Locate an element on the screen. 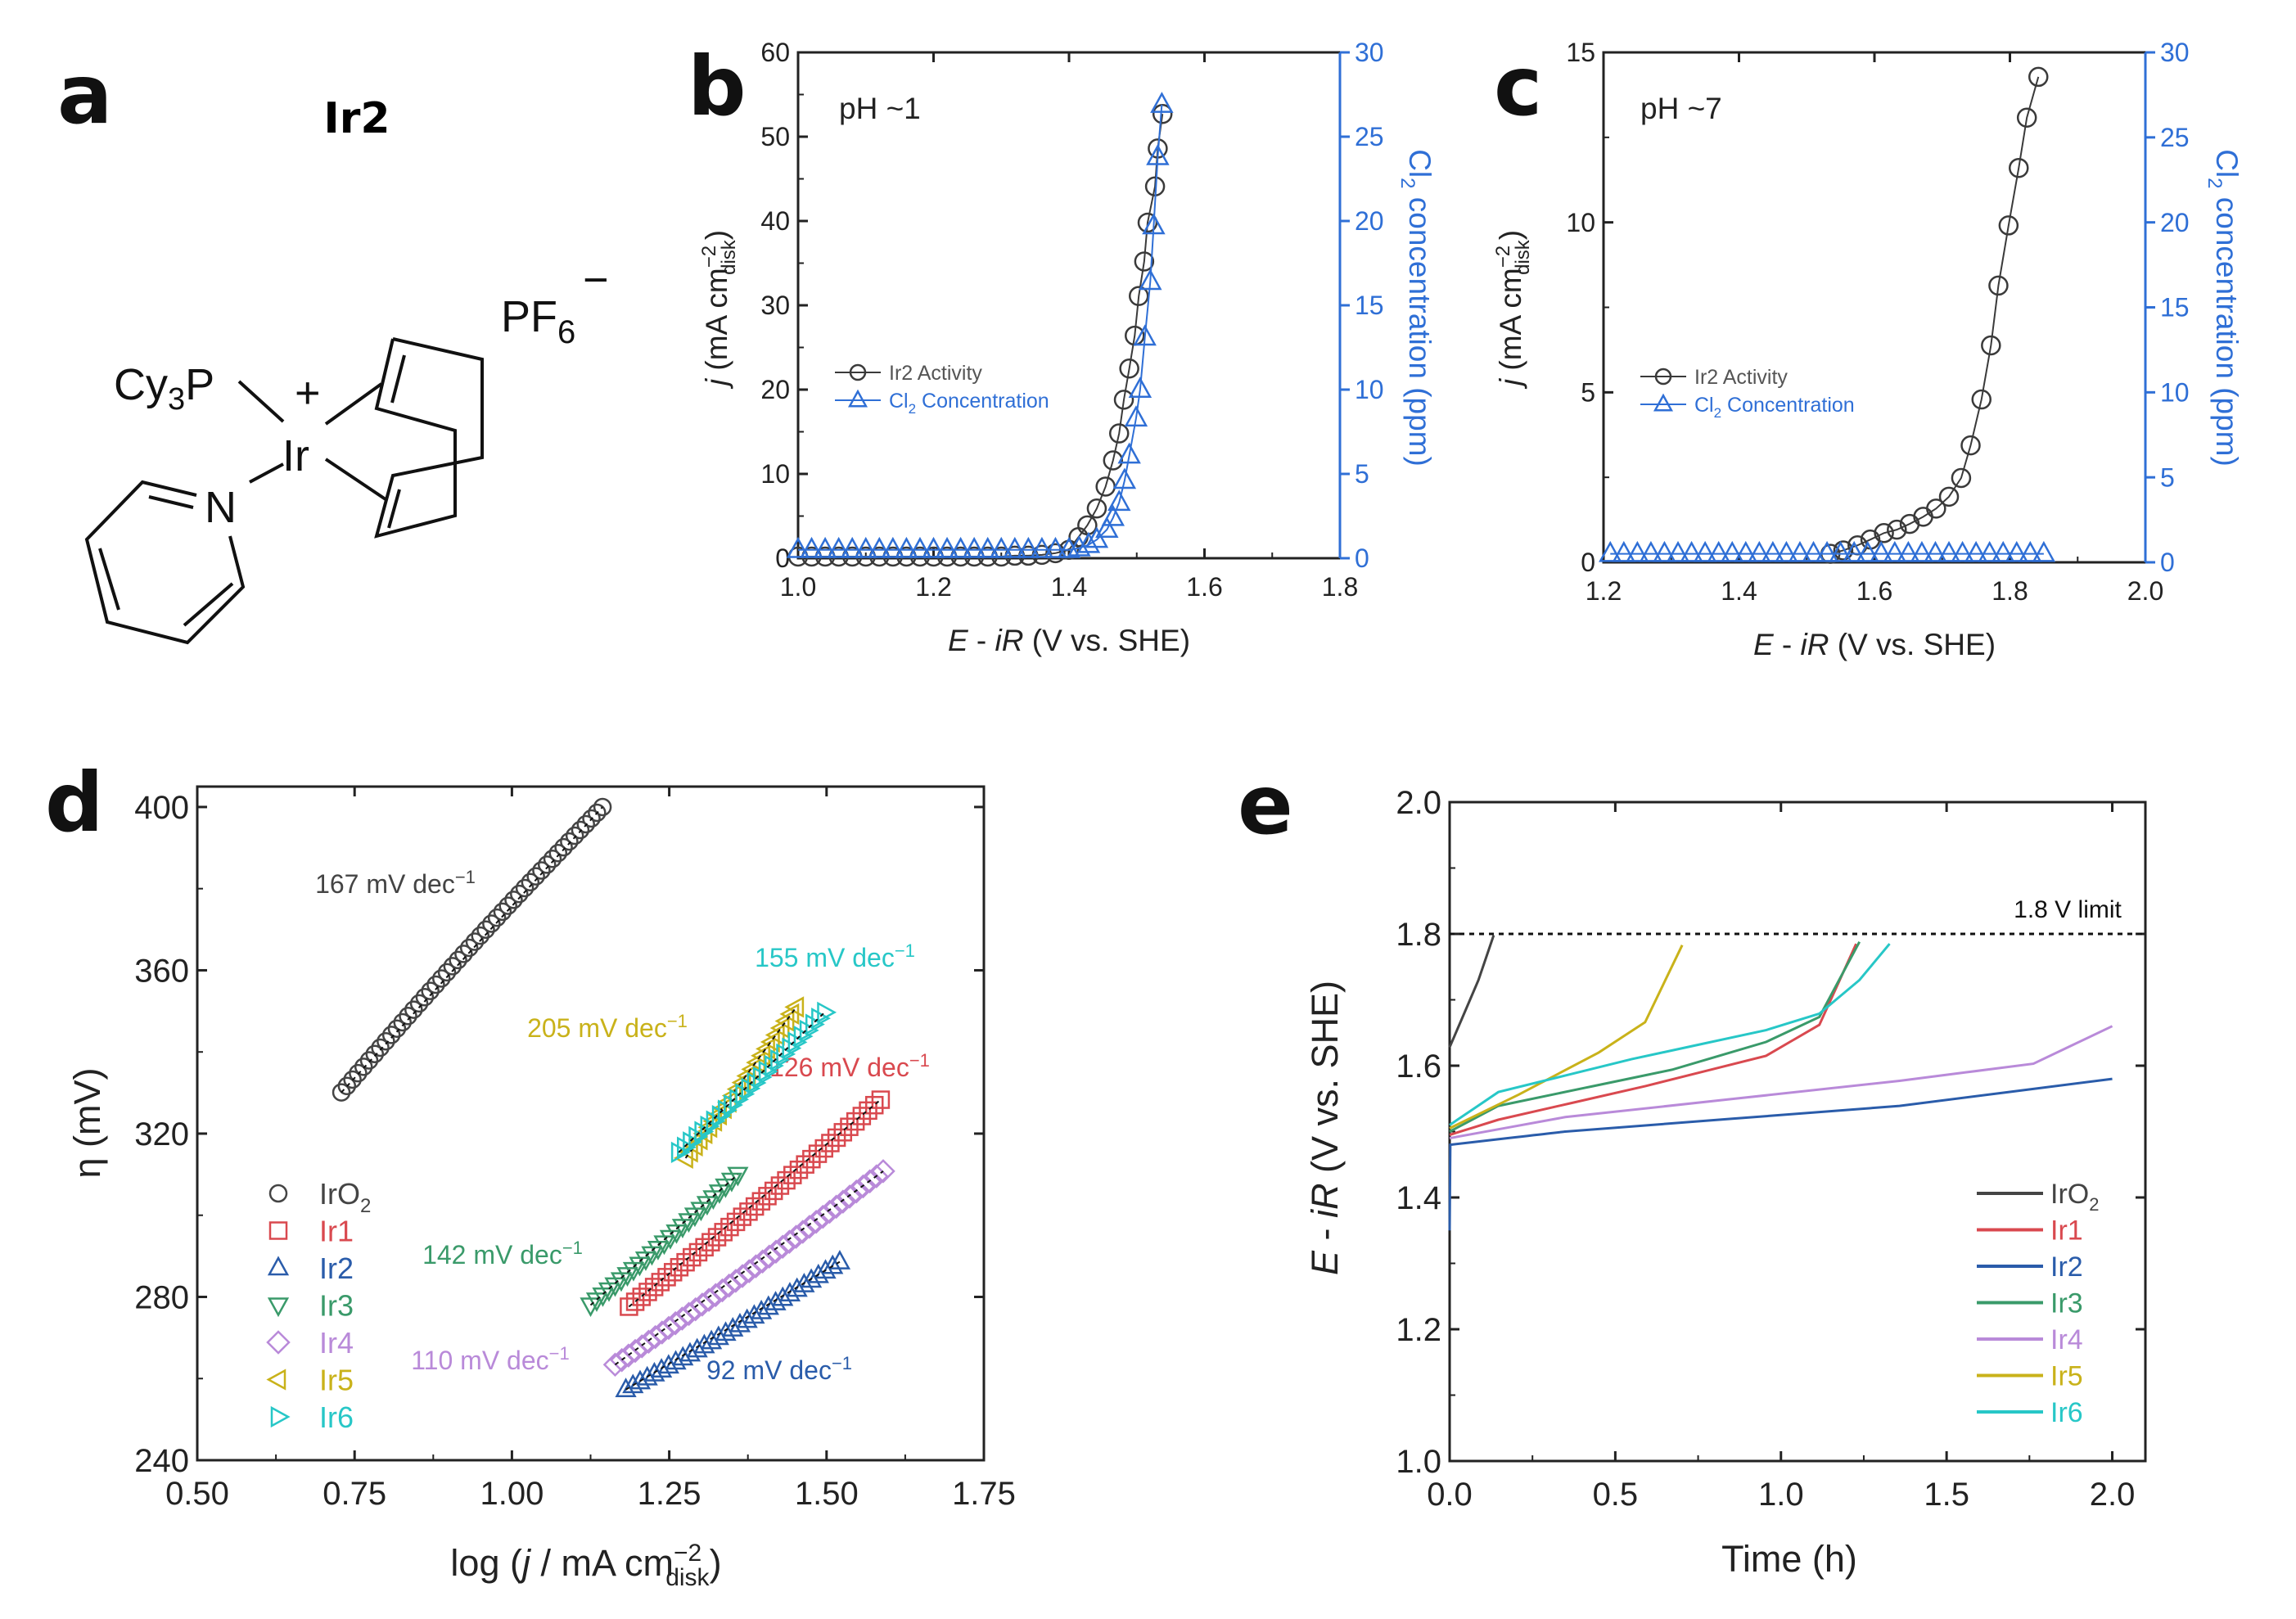 The image size is (2296, 1619). slope-label: 205 mV dec−1 is located at coordinates (607, 1027).